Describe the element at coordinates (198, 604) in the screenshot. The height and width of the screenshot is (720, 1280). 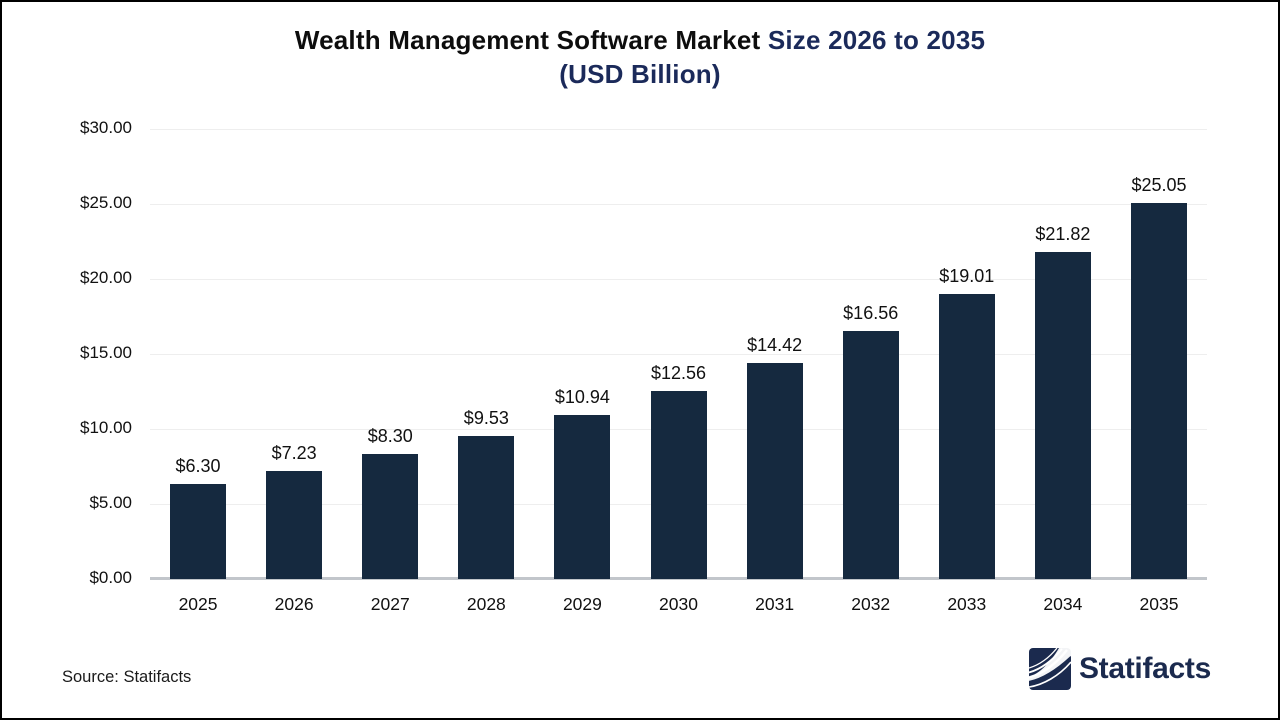
I see `x-tick-label: 2025` at that location.